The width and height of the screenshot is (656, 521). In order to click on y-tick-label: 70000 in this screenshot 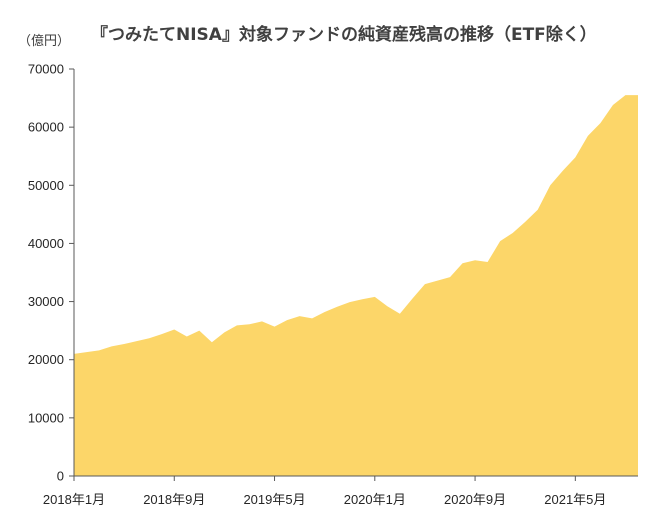, I will do `click(46, 69)`.